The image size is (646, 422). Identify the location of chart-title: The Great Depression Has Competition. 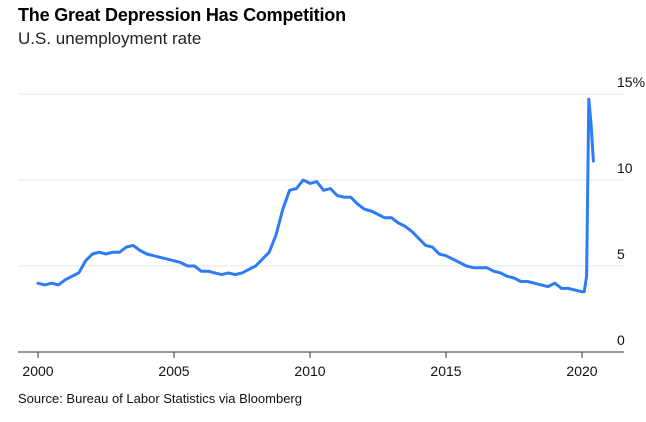
(182, 15).